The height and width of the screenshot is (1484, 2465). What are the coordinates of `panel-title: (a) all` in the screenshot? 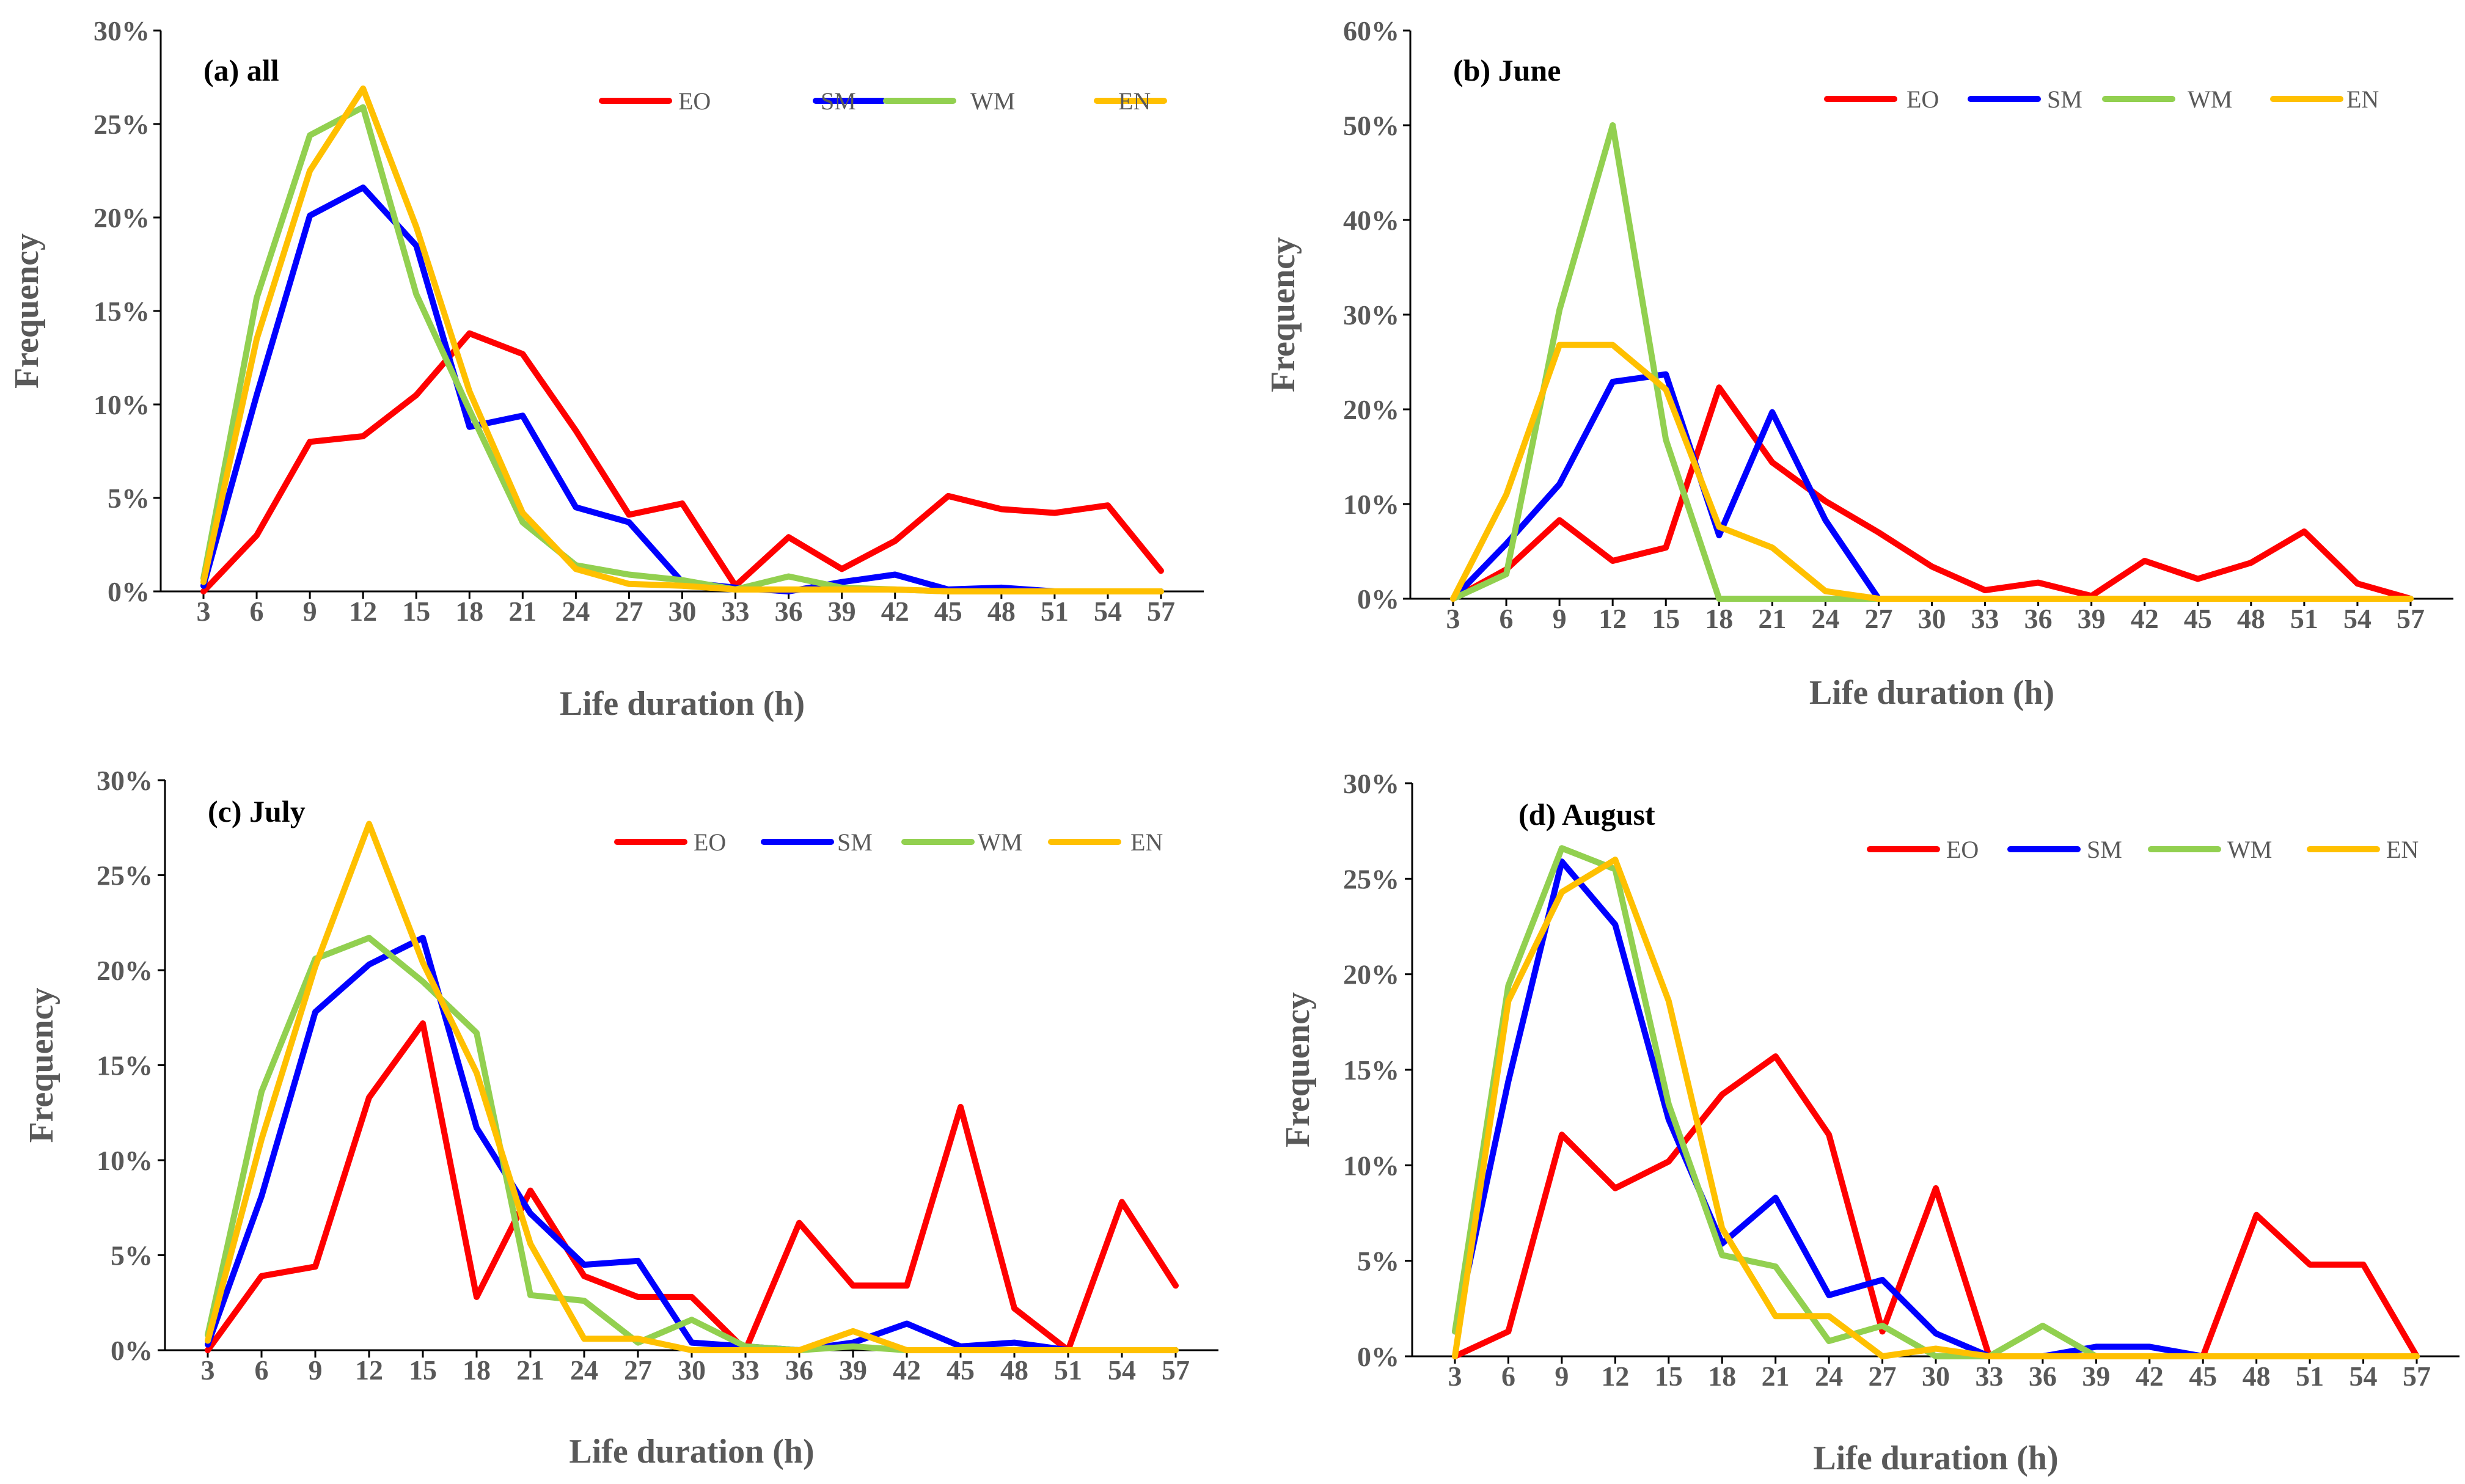 It's located at (241, 70).